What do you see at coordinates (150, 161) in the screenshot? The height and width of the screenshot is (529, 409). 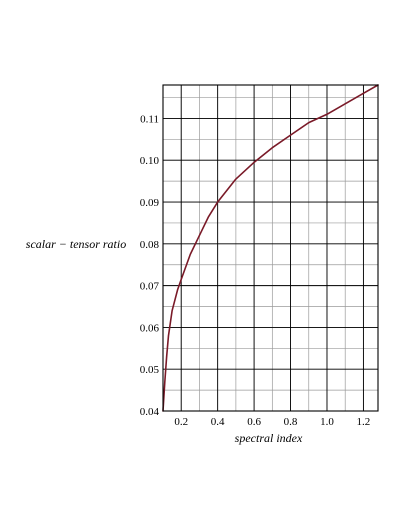 I see `y-tick-label: 0.10` at bounding box center [150, 161].